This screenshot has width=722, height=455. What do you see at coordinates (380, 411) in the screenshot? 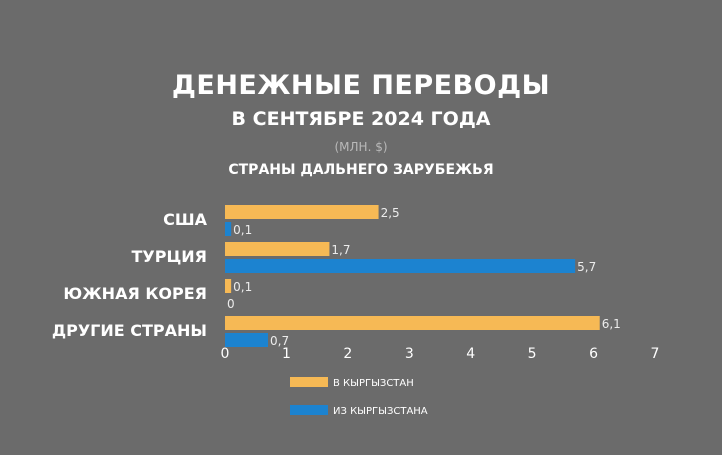
I see `legend-label: ИЗ КЫРГЫЗСТАНА` at bounding box center [380, 411].